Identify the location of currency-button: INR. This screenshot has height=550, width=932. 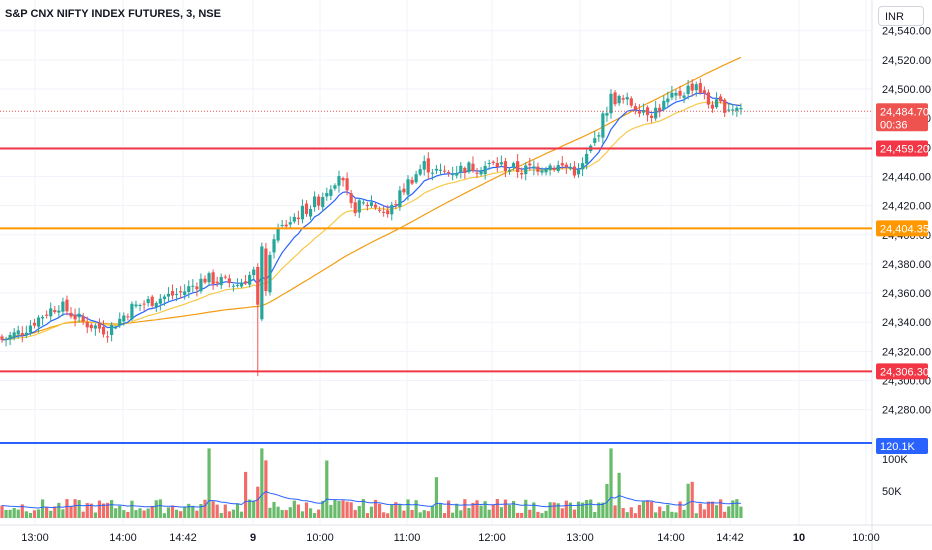
(901, 16).